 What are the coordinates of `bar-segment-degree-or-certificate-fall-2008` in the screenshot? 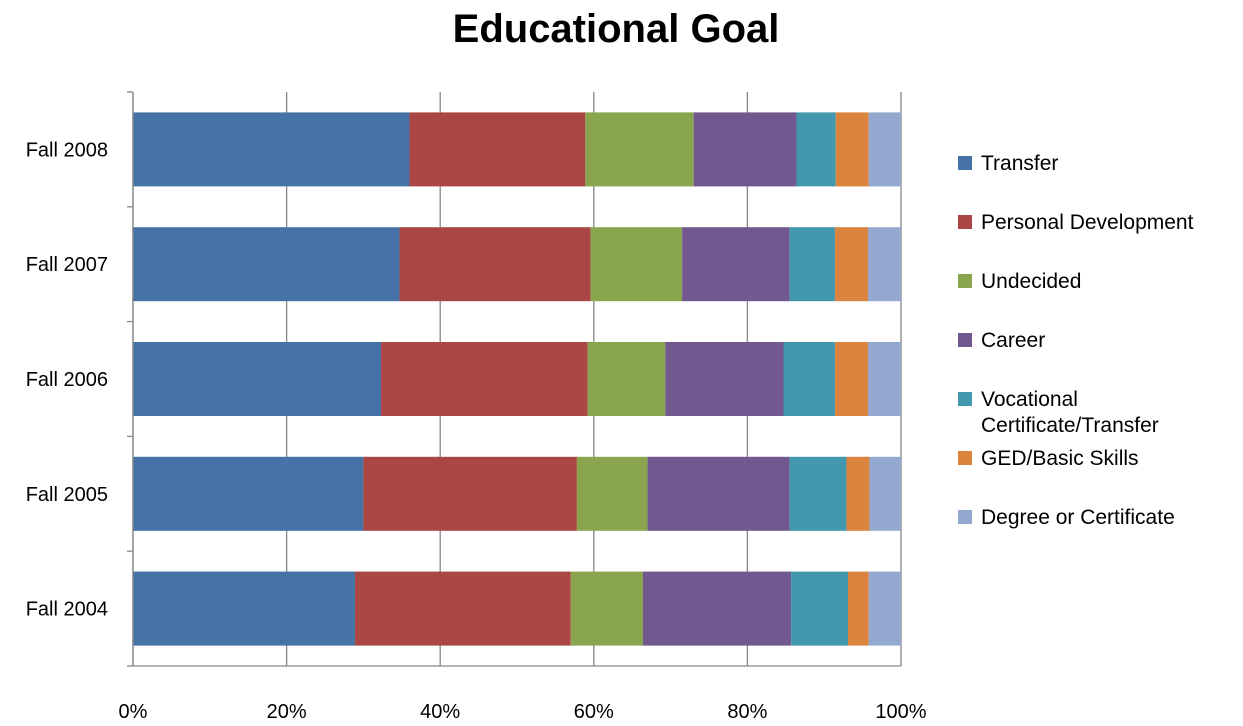 It's located at (884, 149).